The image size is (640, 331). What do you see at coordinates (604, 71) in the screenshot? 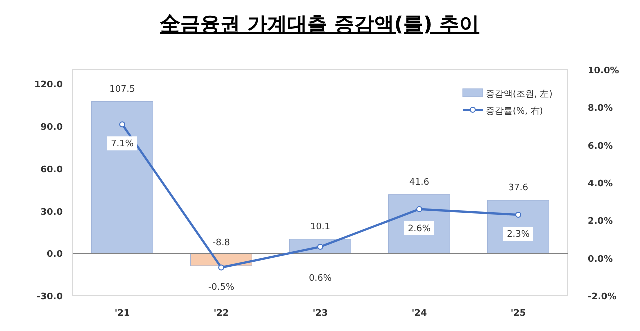
I see `y2-tick-label: 10.0%` at bounding box center [604, 71].